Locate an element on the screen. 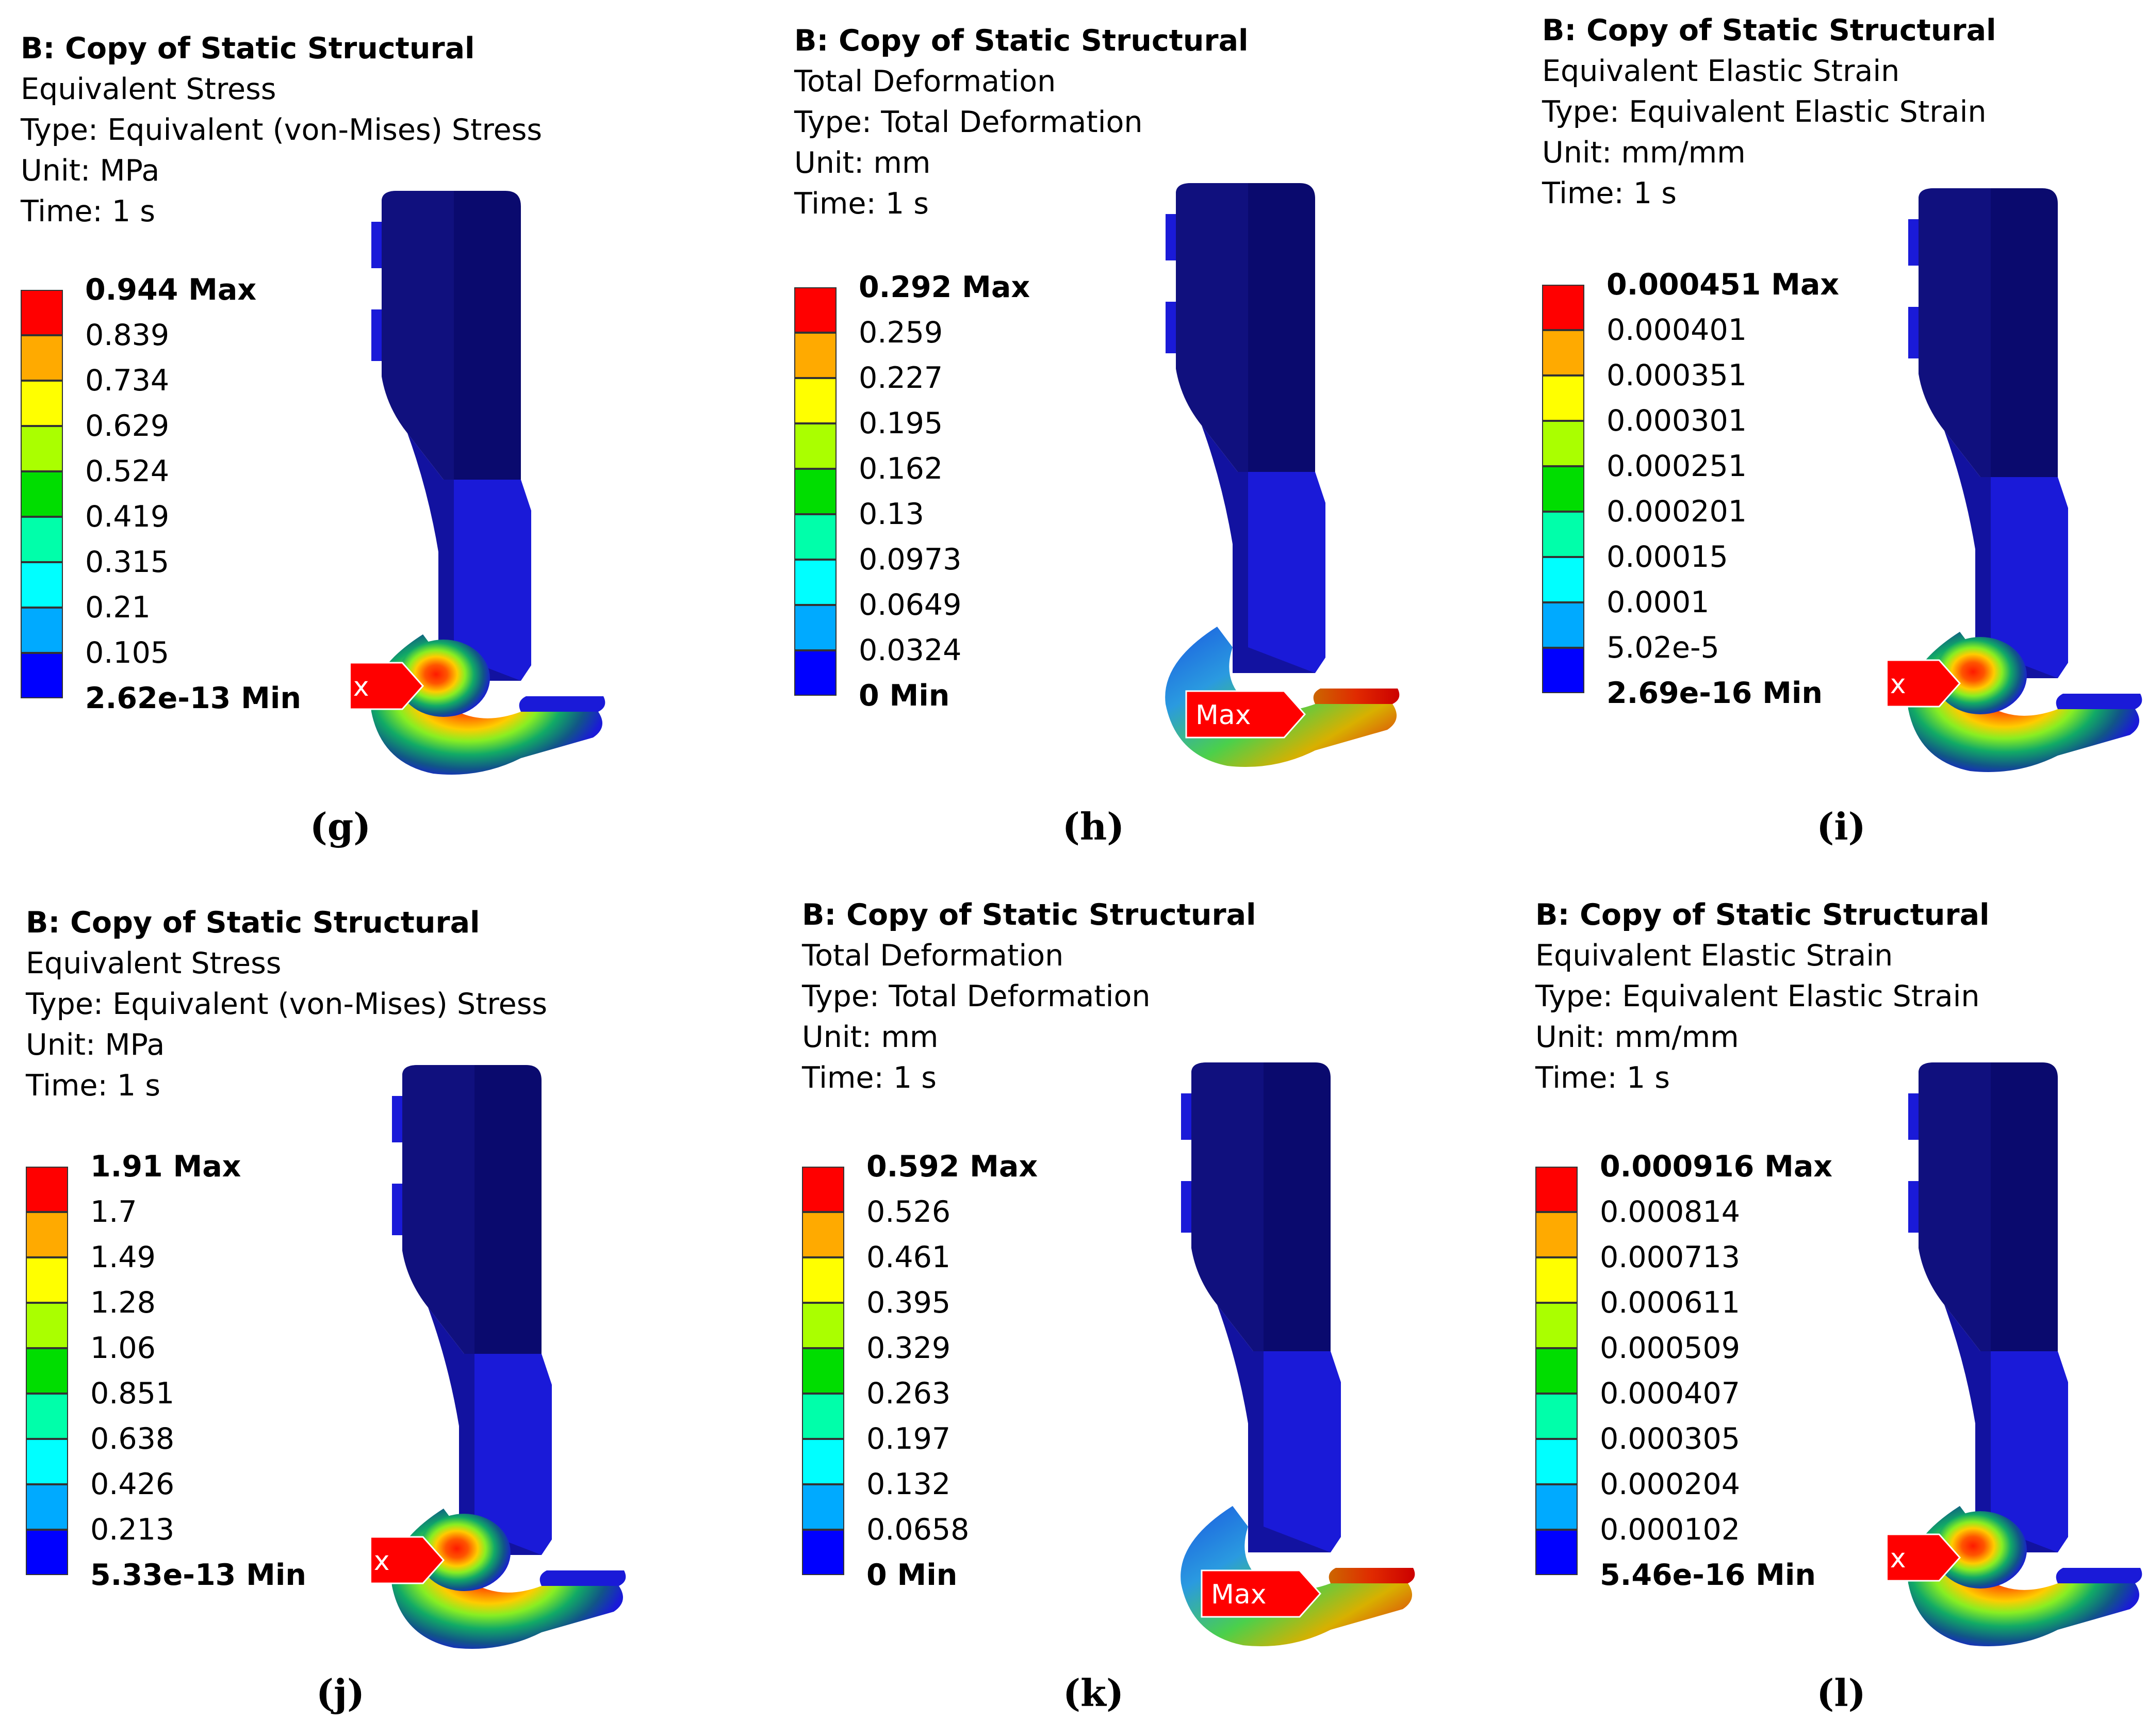 The width and height of the screenshot is (2147, 1736). result-name: Equivalent Elastic Strain is located at coordinates (1721, 71).